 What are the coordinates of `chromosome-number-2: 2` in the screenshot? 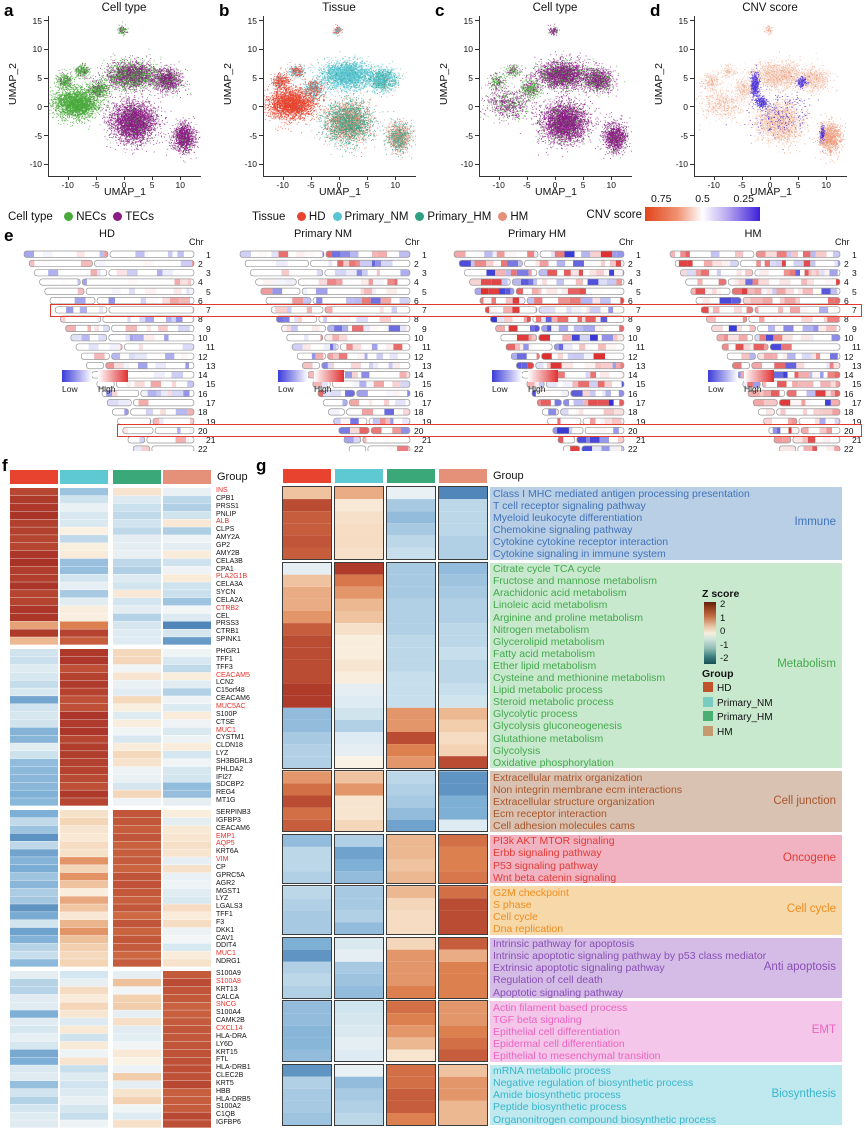 It's located at (846, 263).